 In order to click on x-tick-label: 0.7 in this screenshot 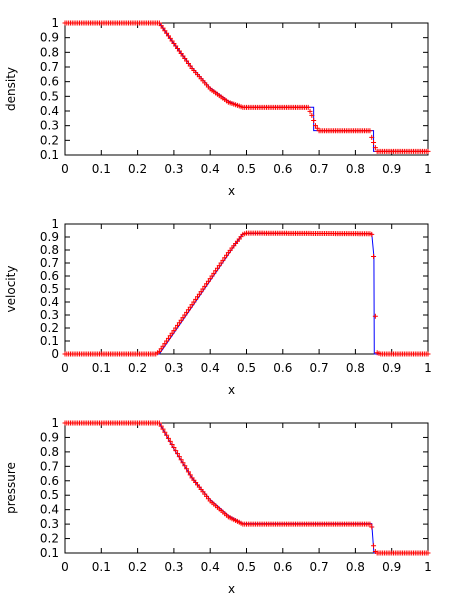, I will do `click(319, 169)`.